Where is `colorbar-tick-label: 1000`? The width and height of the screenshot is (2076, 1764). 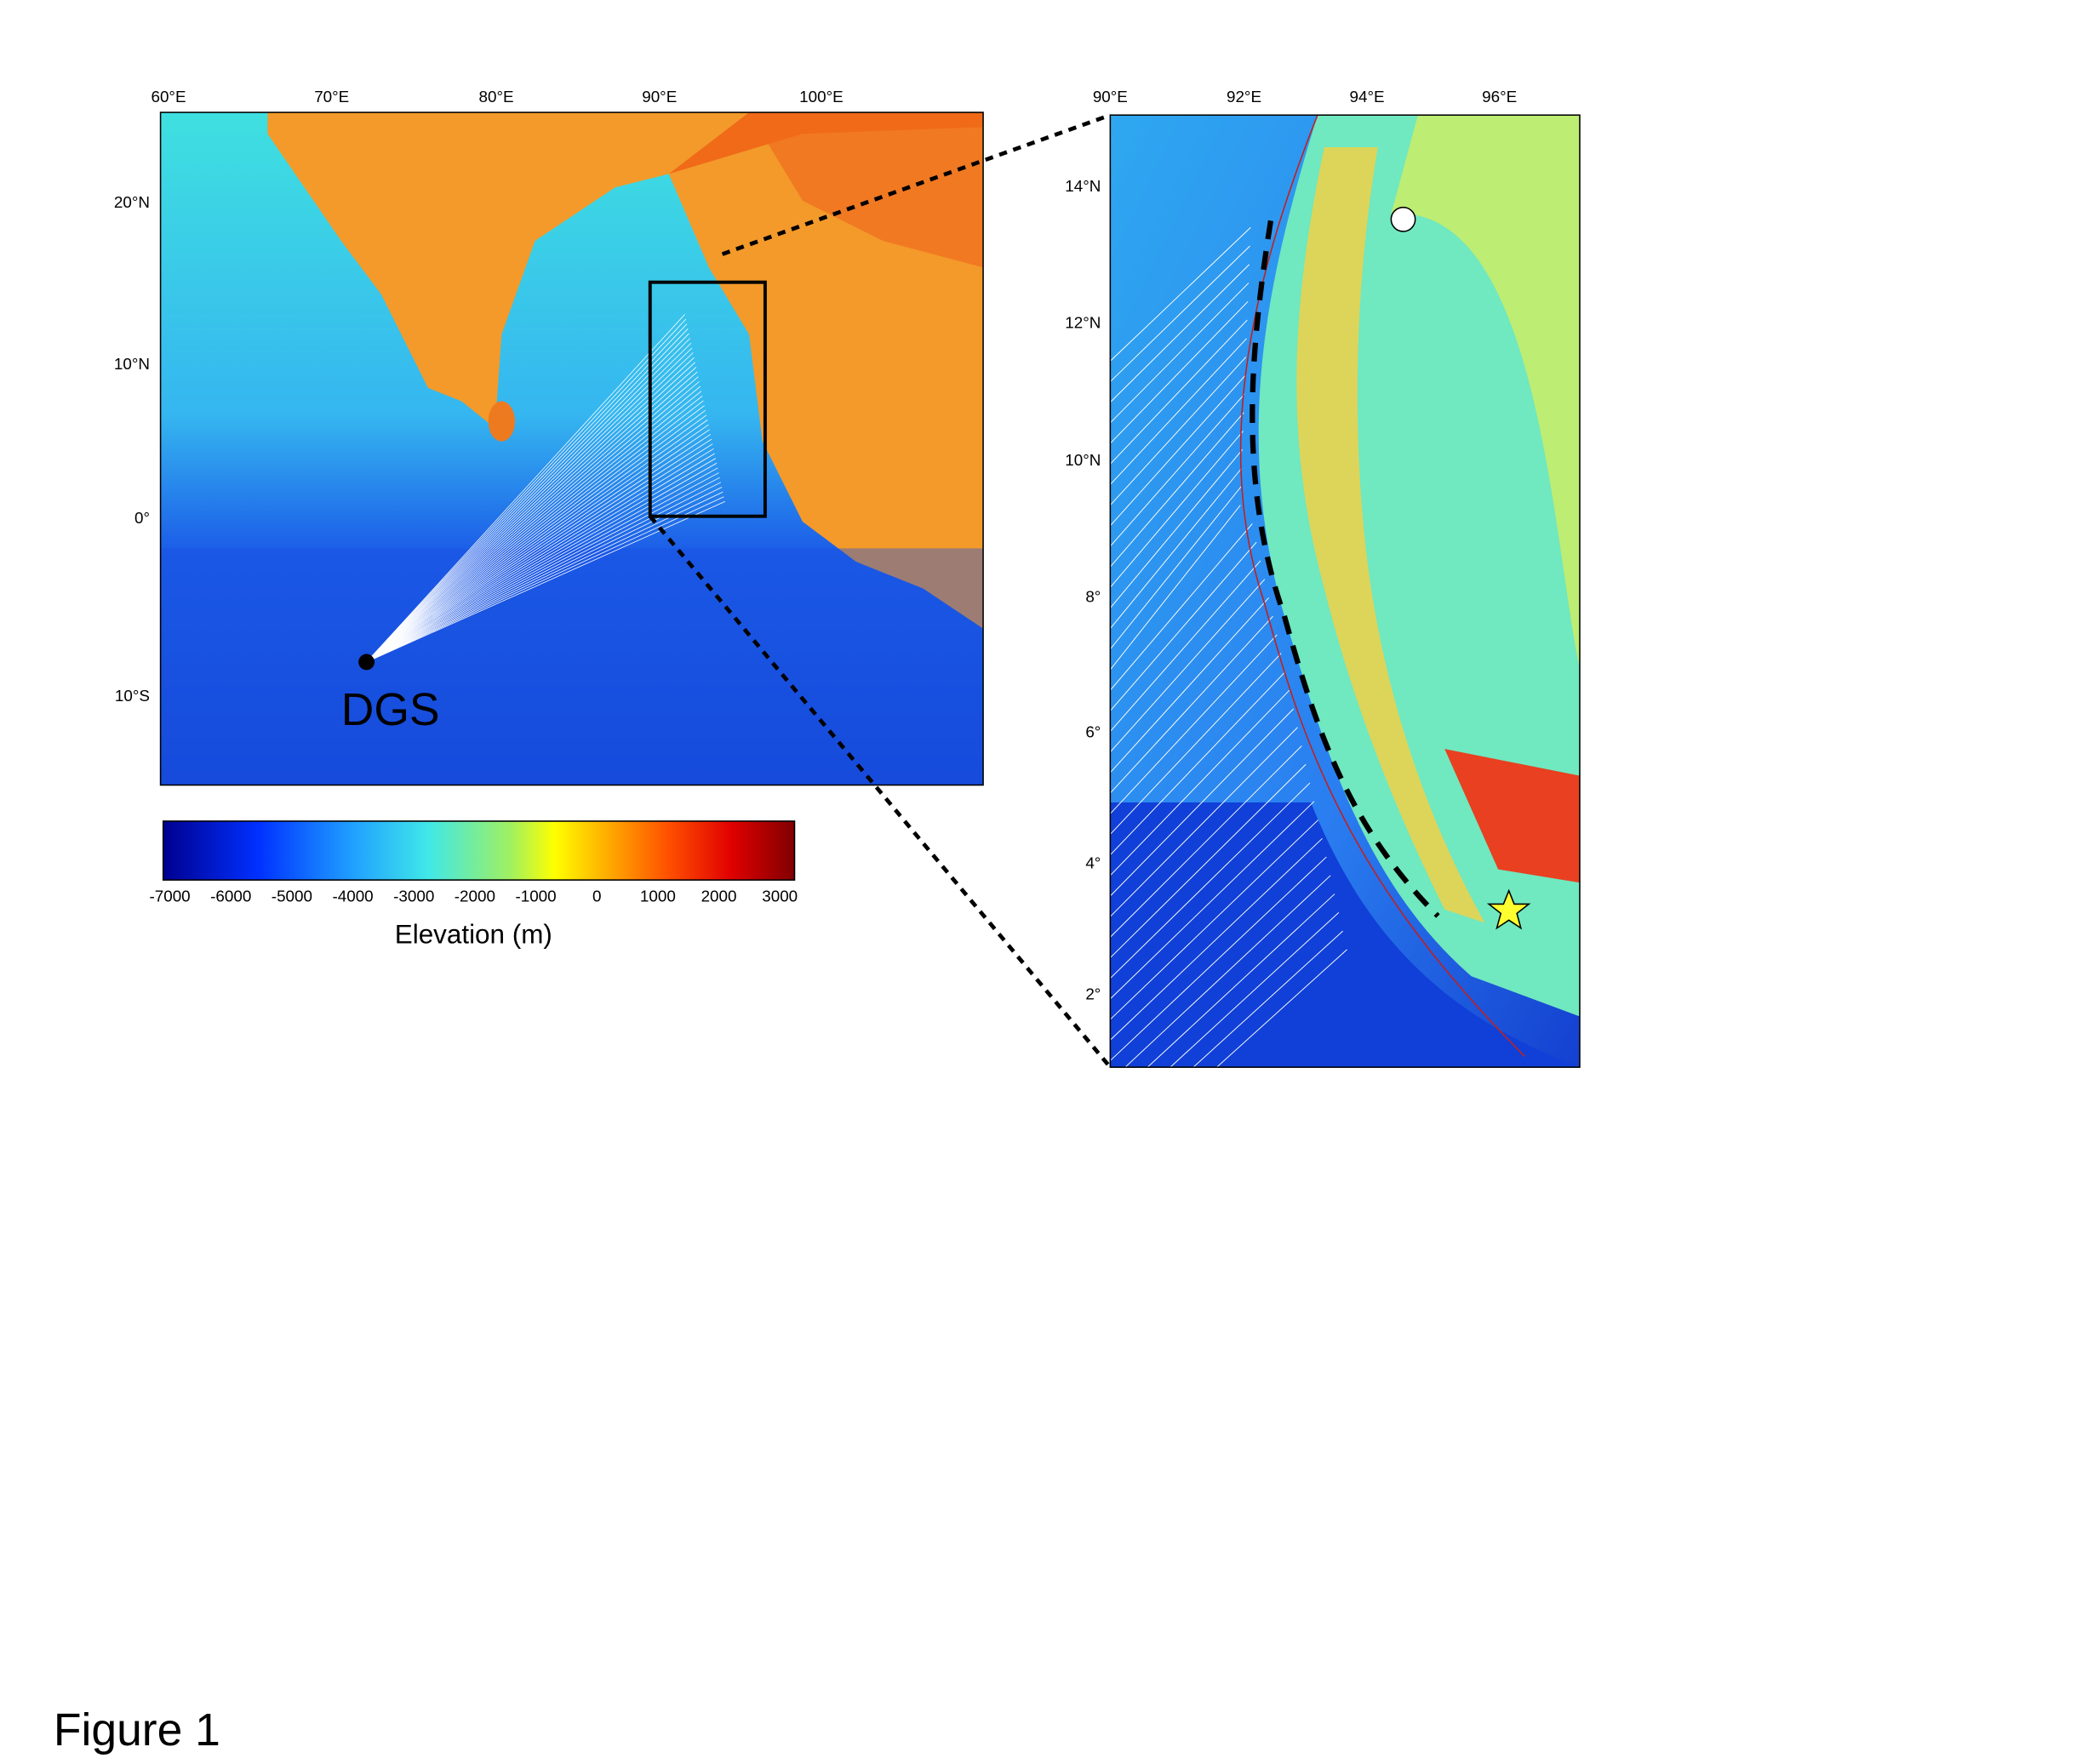 colorbar-tick-label: 1000 is located at coordinates (658, 896).